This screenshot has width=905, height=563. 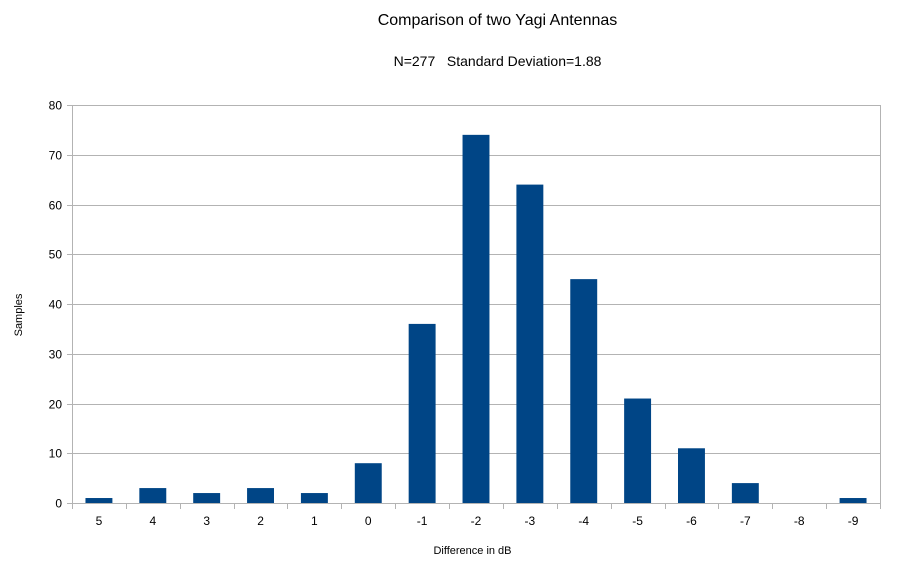 I want to click on y-tick-label: 70, so click(x=56, y=156).